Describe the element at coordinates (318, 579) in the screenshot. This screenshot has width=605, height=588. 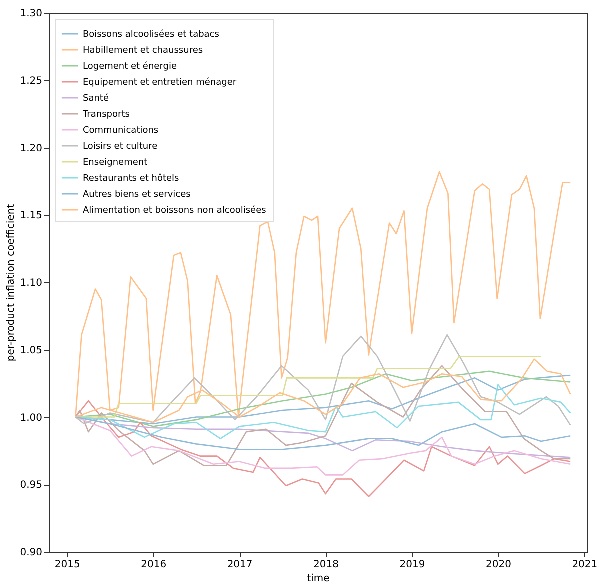
I see `x-axis-title: time` at that location.